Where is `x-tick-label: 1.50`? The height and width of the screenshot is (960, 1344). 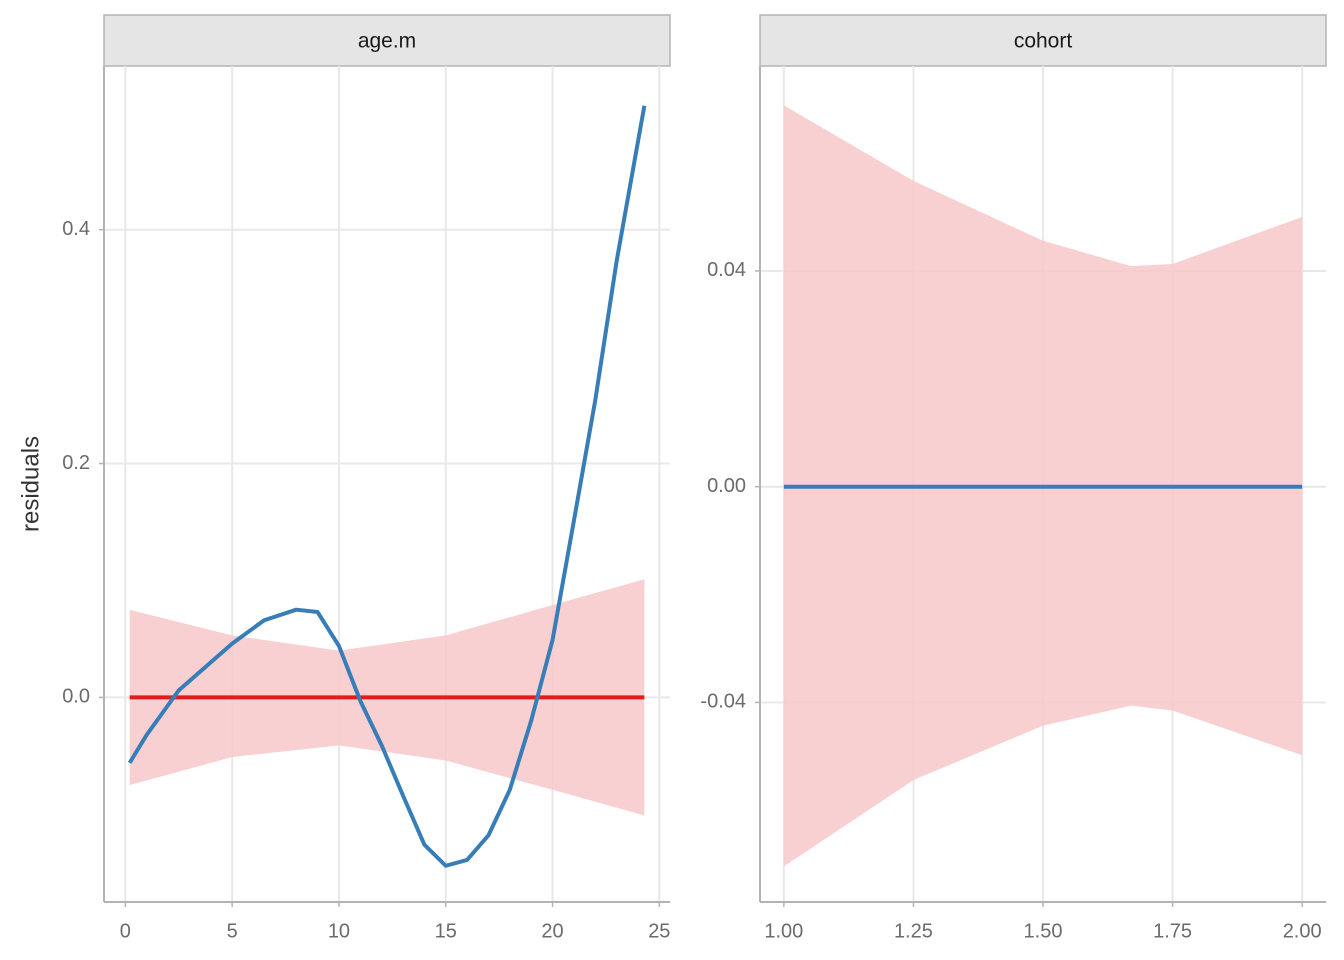 x-tick-label: 1.50 is located at coordinates (1043, 931).